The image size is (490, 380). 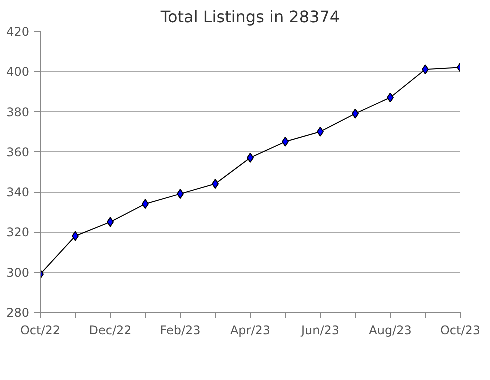 What do you see at coordinates (180, 331) in the screenshot?
I see `x-tick-label: Feb/23` at bounding box center [180, 331].